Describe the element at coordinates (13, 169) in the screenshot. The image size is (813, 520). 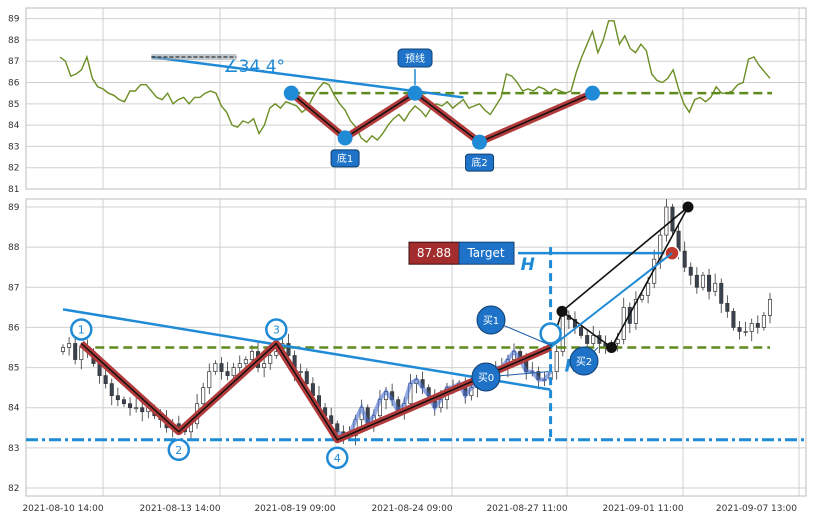
I see `top-y-tick-label: 82` at that location.